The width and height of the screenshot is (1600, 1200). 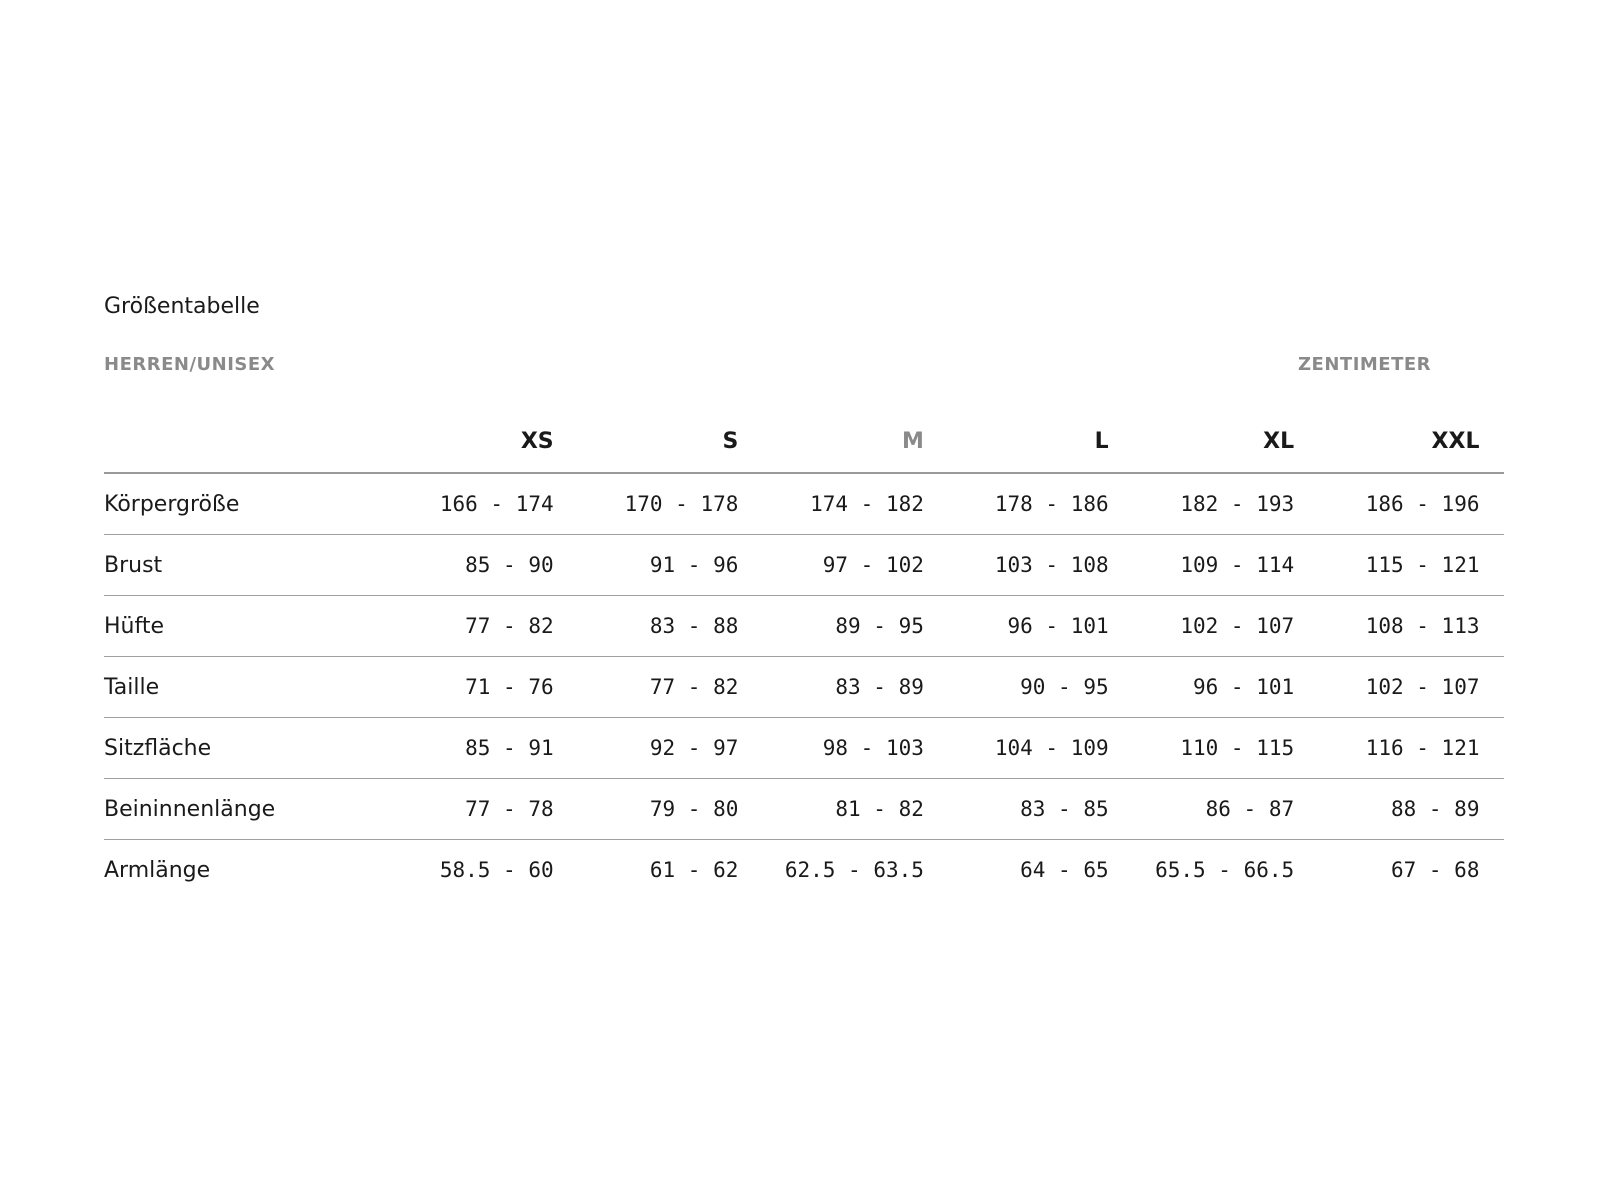 What do you see at coordinates (1016, 809) in the screenshot?
I see `size-value-cell: 83 - 85` at bounding box center [1016, 809].